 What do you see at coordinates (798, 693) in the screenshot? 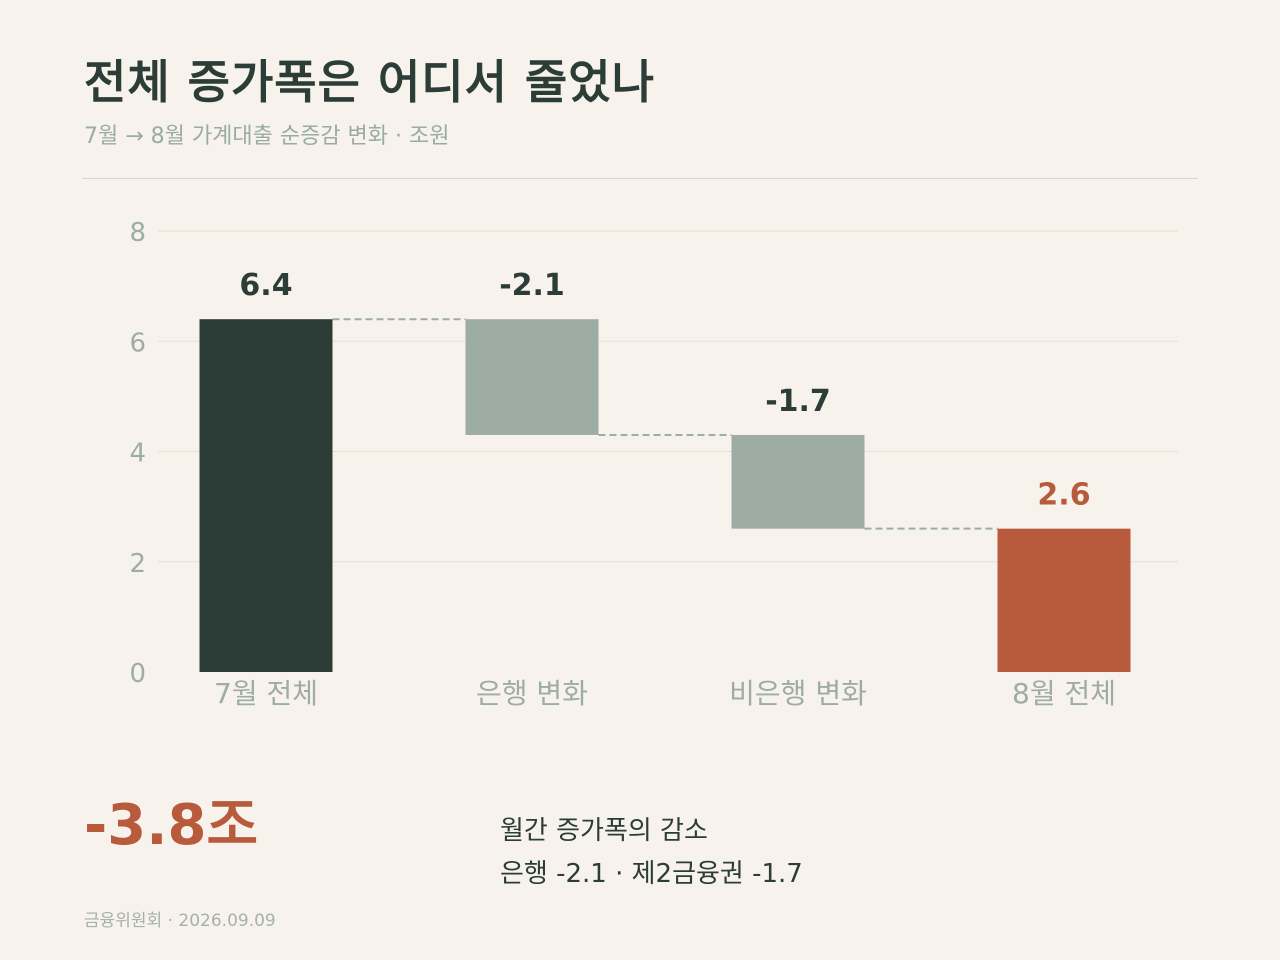
I see `x-category-label: 비은행 변화` at bounding box center [798, 693].